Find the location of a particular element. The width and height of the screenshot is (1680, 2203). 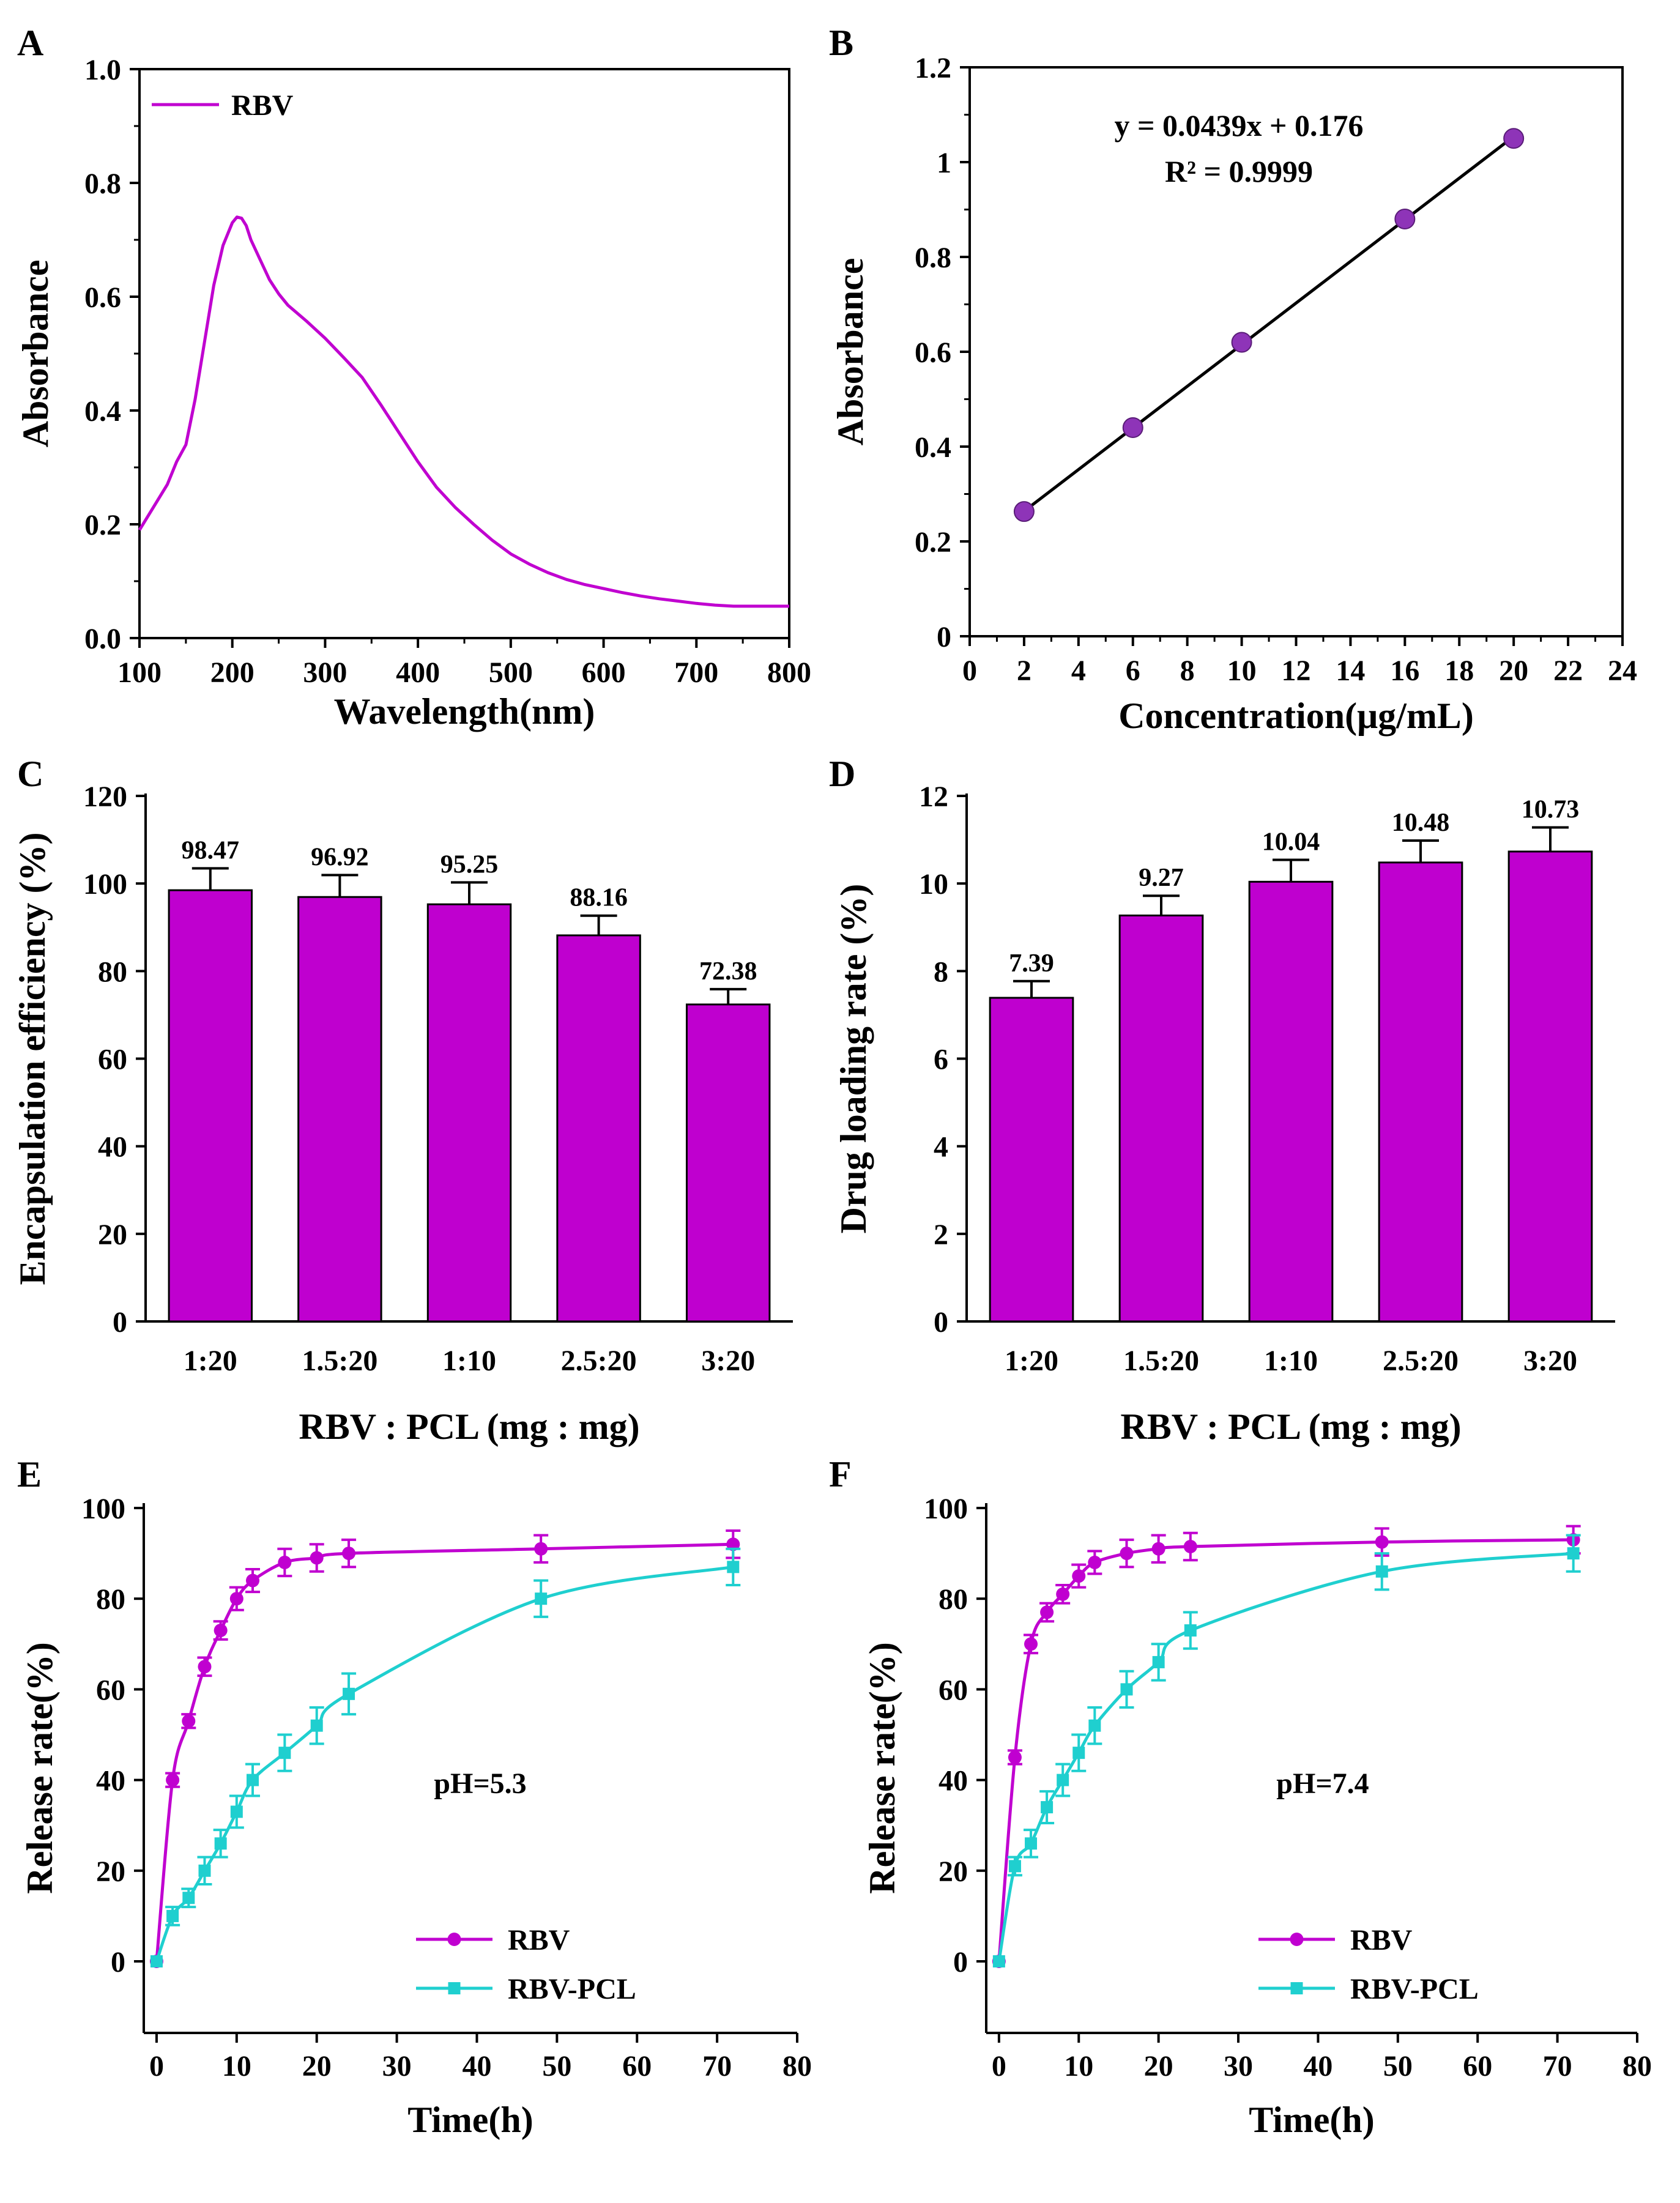

x-tick-label: 50 is located at coordinates (1398, 2066).